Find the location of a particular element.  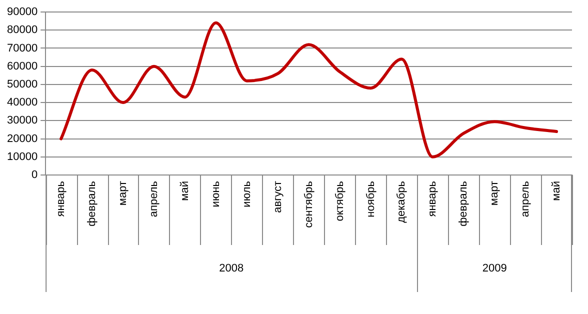

x-tick-label: август is located at coordinates (278, 197).